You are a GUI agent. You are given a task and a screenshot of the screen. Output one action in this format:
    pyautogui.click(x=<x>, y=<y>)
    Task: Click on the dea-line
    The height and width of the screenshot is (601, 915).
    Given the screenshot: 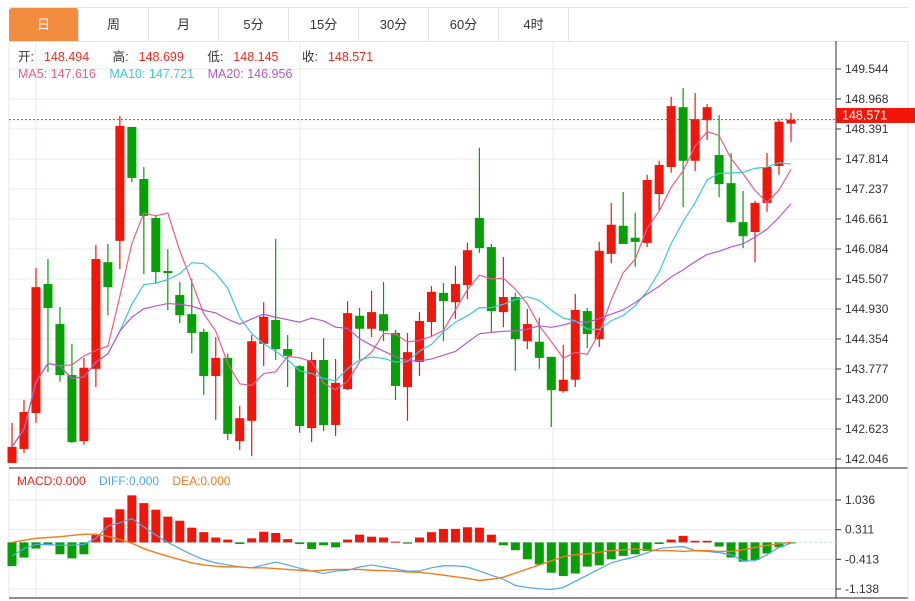 What is the action you would take?
    pyautogui.click(x=401, y=557)
    